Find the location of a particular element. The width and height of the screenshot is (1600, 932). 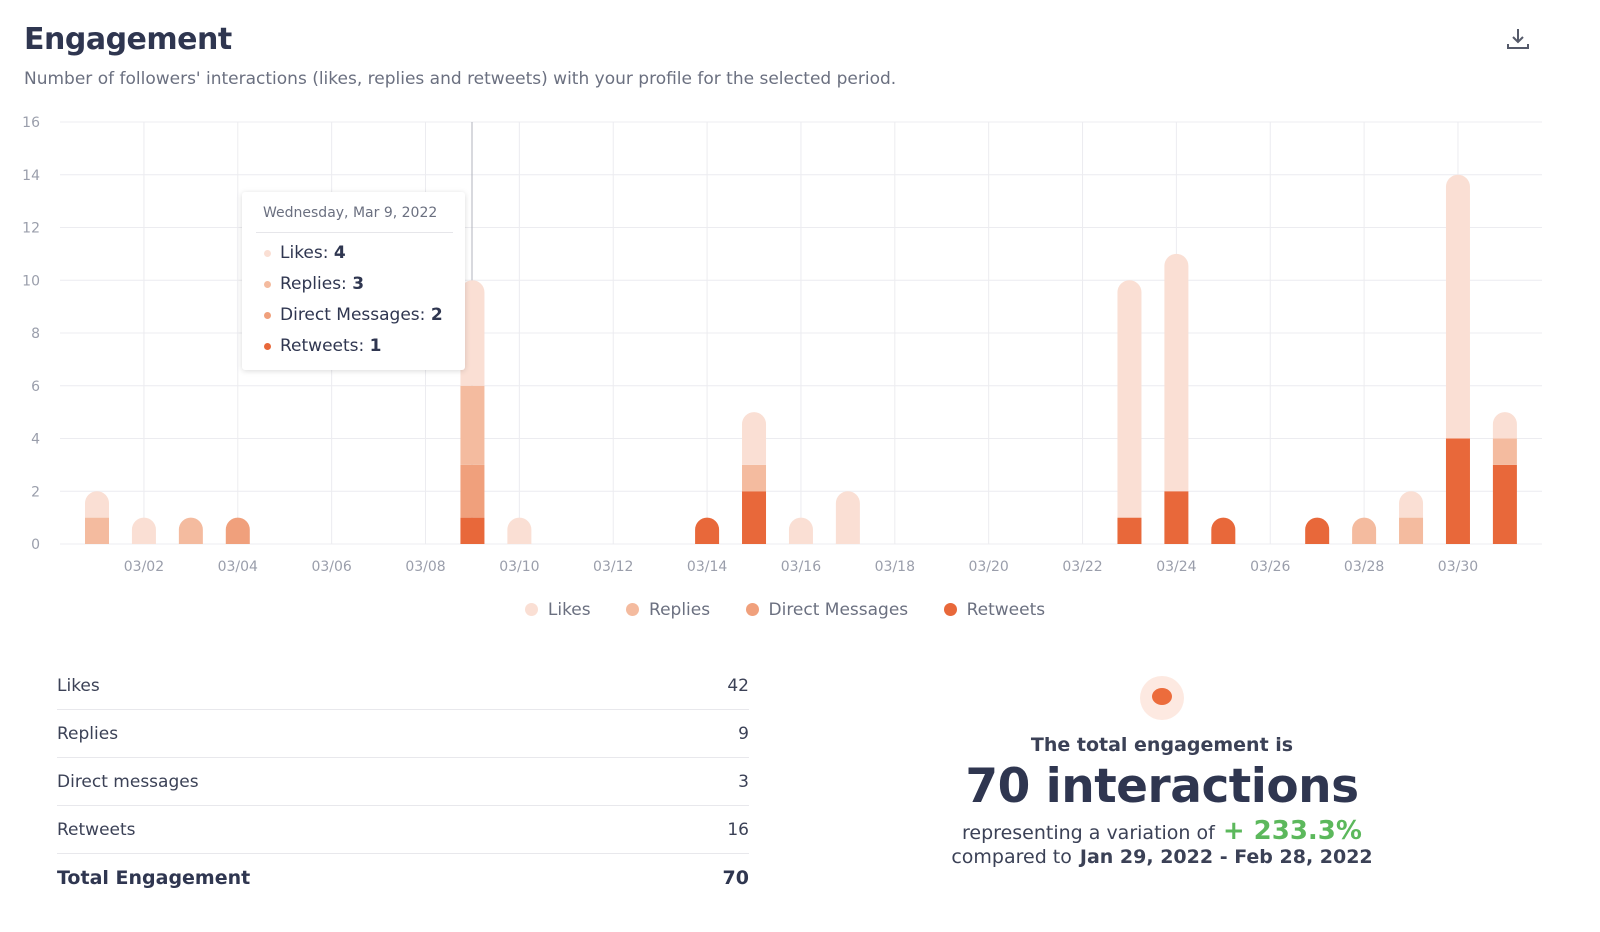

x-tick-label: 03/10 is located at coordinates (519, 567).